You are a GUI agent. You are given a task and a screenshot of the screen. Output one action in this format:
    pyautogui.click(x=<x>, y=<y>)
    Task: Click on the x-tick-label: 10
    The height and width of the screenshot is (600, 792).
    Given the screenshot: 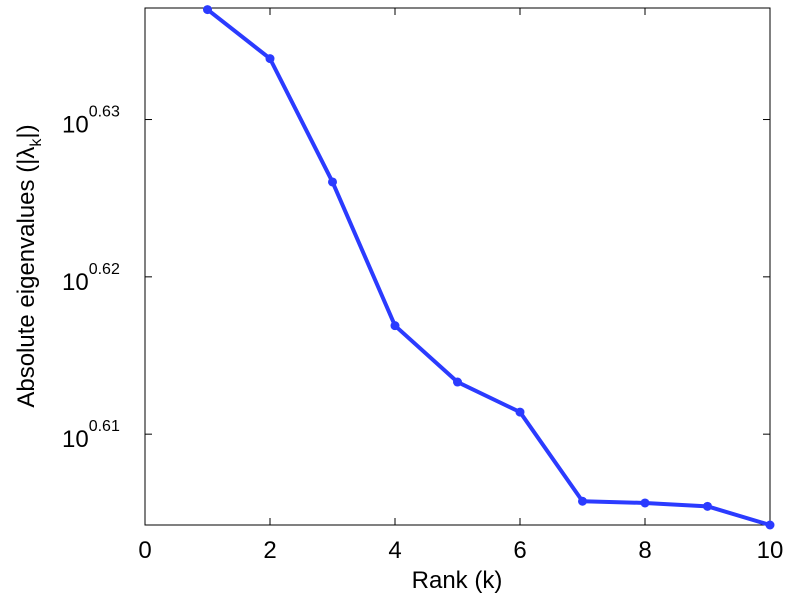 What is the action you would take?
    pyautogui.click(x=770, y=550)
    